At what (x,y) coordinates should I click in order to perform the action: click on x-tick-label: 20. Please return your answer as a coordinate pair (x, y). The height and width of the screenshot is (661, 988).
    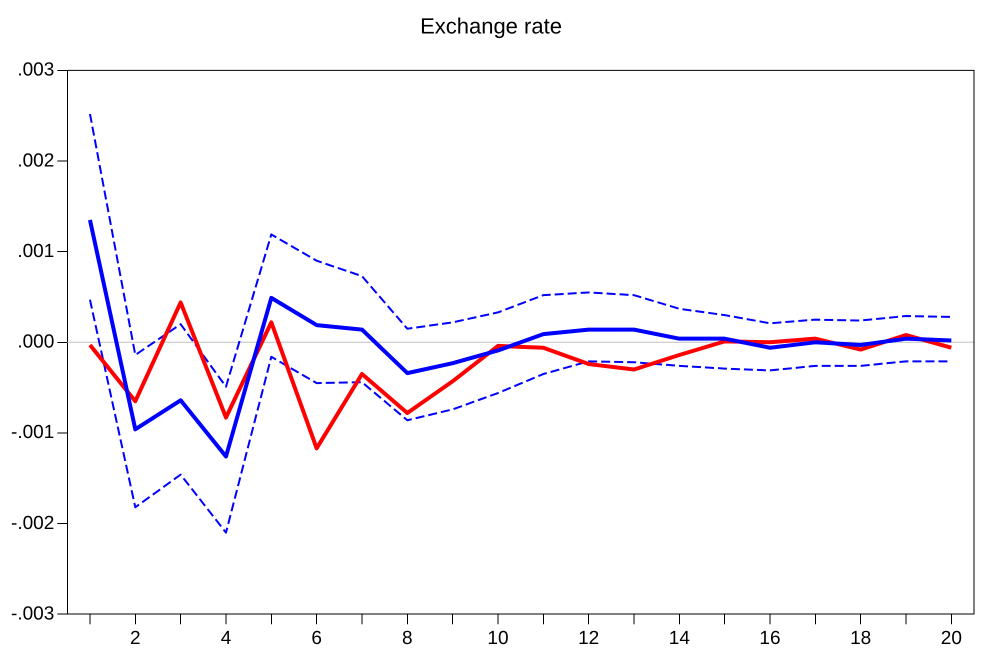
    Looking at the image, I should click on (951, 638).